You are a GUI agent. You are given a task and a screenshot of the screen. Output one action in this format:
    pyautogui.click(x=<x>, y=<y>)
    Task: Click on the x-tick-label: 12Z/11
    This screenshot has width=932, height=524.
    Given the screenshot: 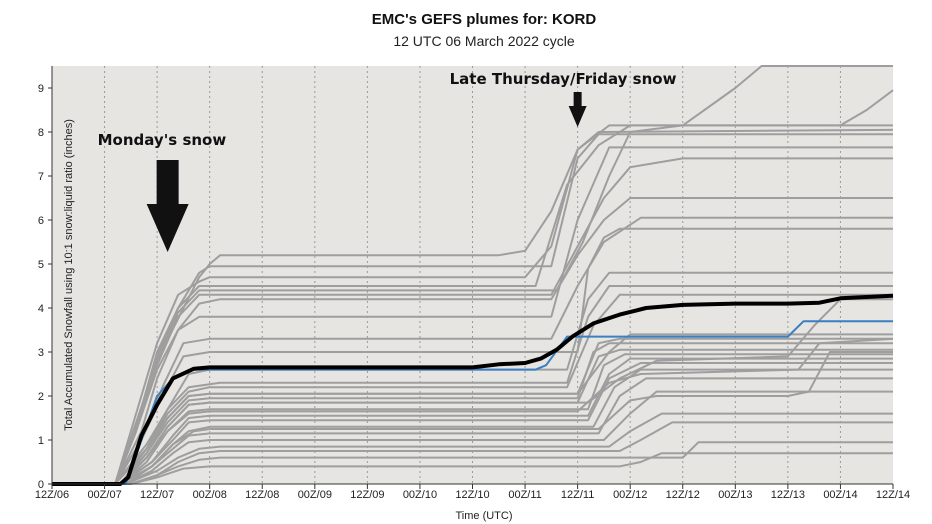 What is the action you would take?
    pyautogui.click(x=577, y=495)
    